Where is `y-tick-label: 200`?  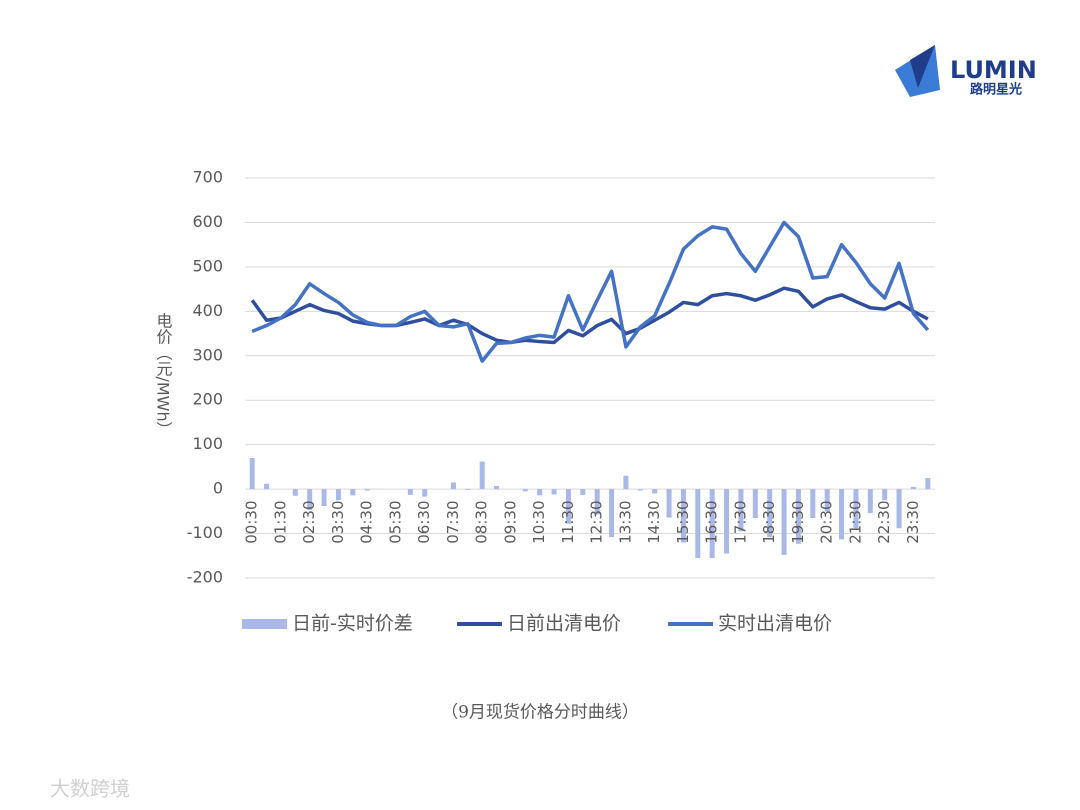
y-tick-label: 200 is located at coordinates (207, 399).